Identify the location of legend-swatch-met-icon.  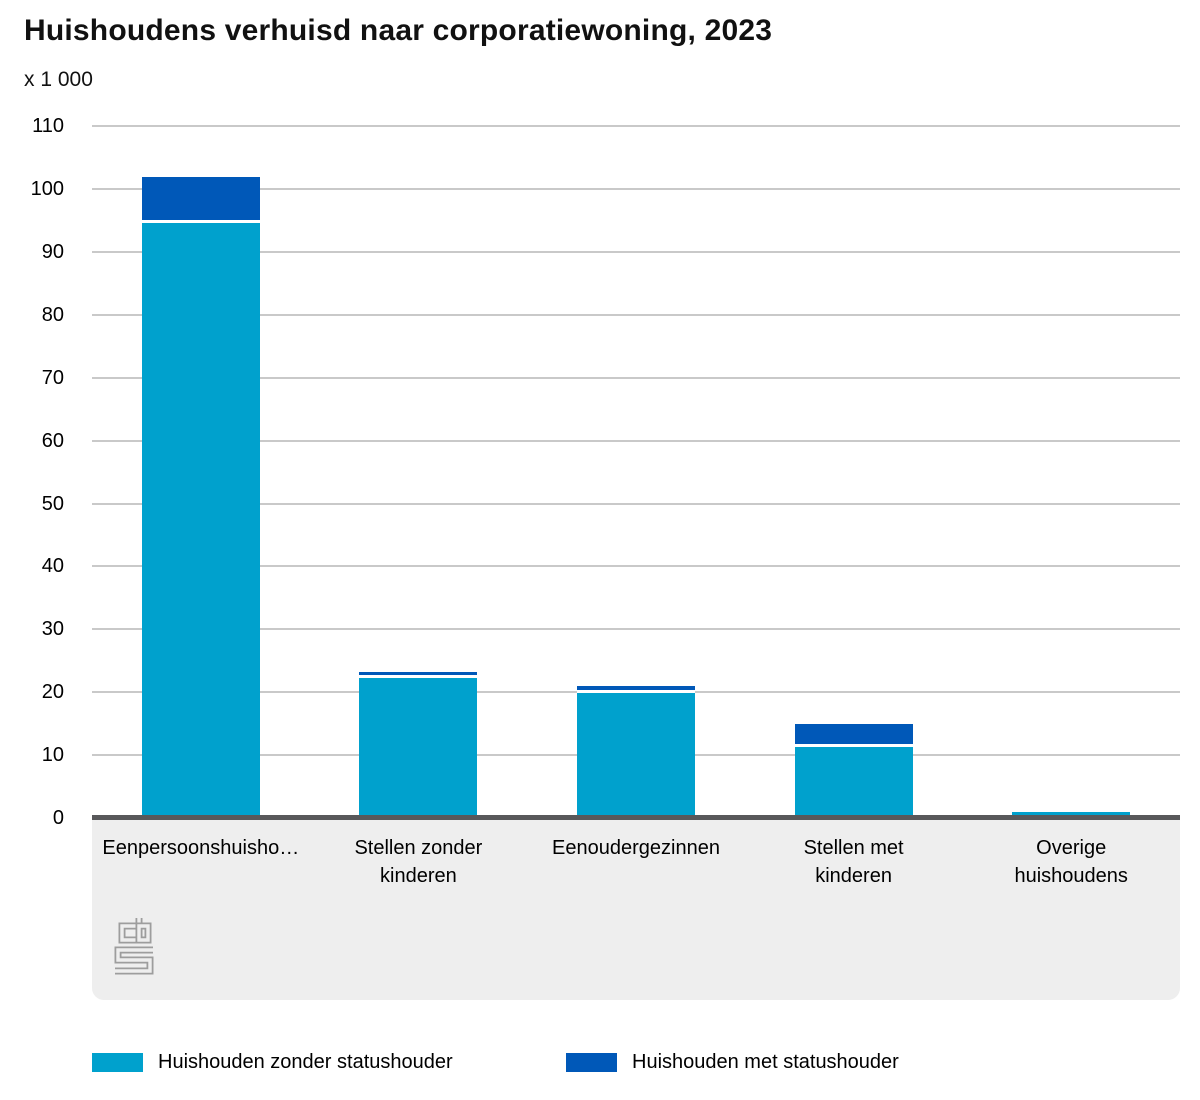
(591, 1062).